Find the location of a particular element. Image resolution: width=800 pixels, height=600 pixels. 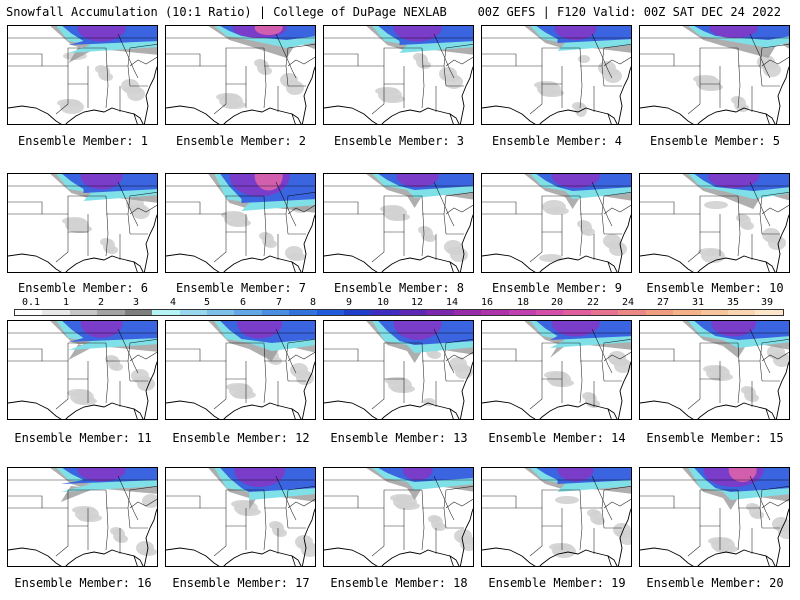

ensemble-member-label: Ensemble Member: 15 is located at coordinates (715, 438).